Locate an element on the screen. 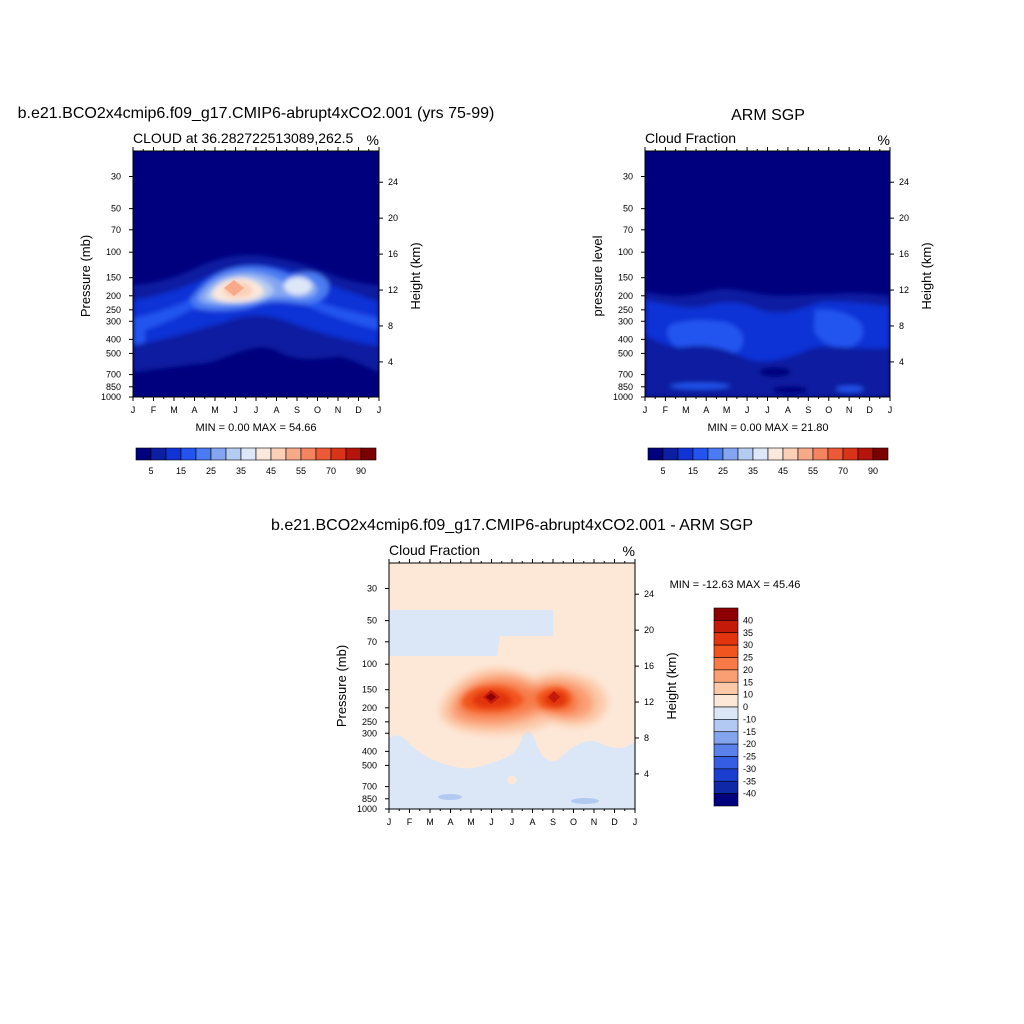  colorbar-label: 5 is located at coordinates (662, 471).